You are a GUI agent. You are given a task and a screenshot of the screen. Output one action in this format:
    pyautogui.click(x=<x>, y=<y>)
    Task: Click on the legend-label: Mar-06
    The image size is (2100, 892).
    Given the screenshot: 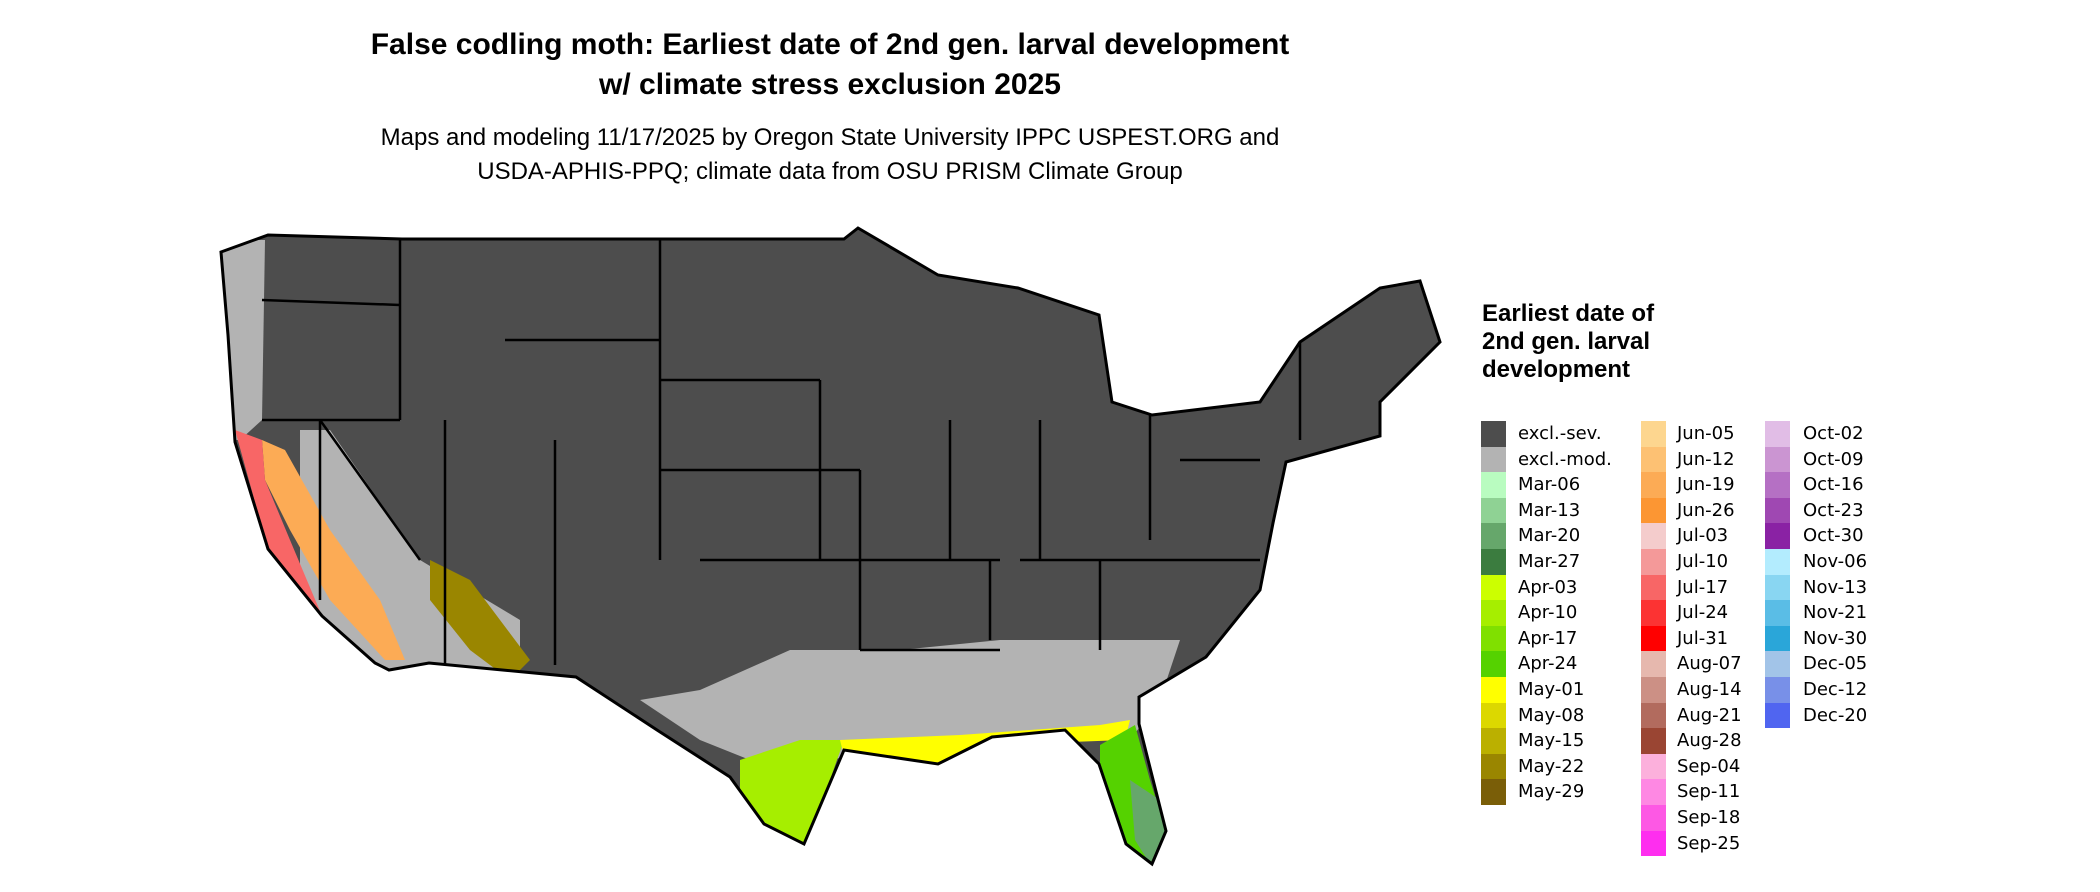 What is the action you would take?
    pyautogui.click(x=1549, y=485)
    